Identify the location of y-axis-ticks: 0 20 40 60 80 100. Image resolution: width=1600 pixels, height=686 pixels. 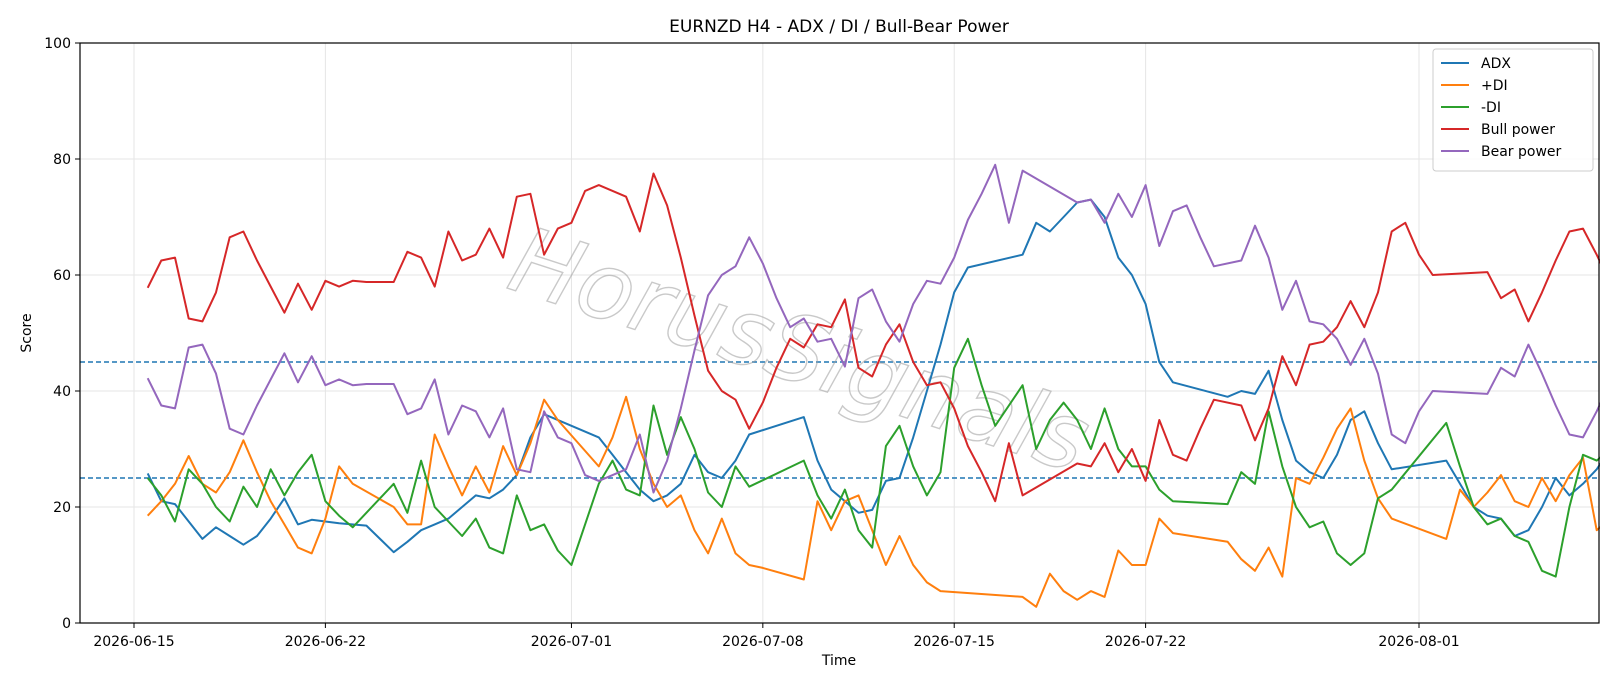
(62, 334).